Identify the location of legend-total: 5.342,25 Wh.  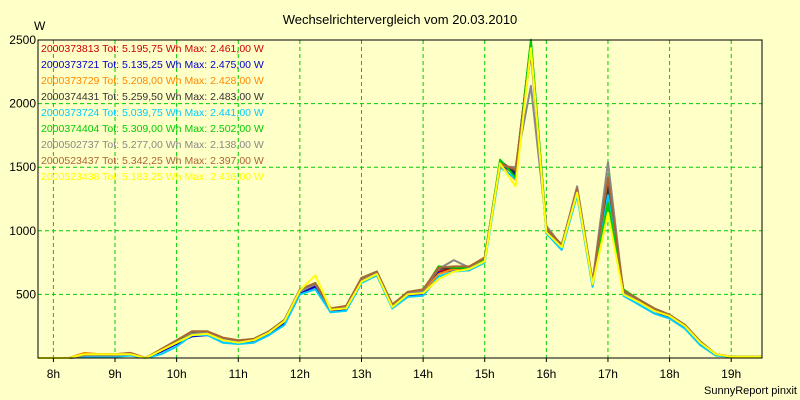
(152, 161).